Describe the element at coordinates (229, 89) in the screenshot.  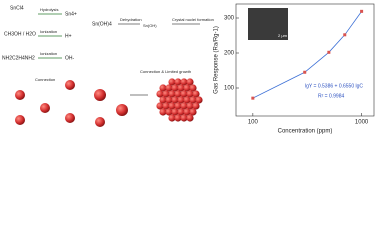
I see `y-tick-label: 100` at that location.